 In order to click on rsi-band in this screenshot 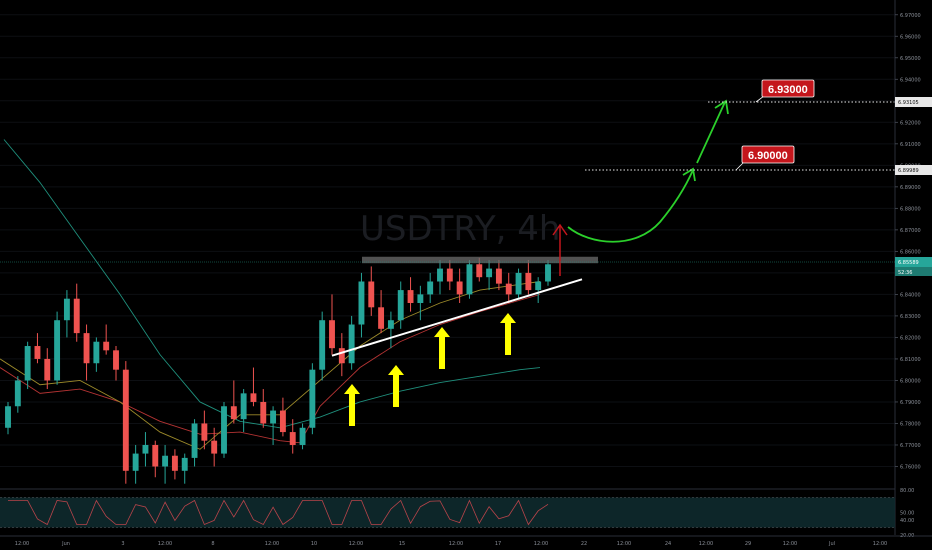, I will do `click(447, 512)`.